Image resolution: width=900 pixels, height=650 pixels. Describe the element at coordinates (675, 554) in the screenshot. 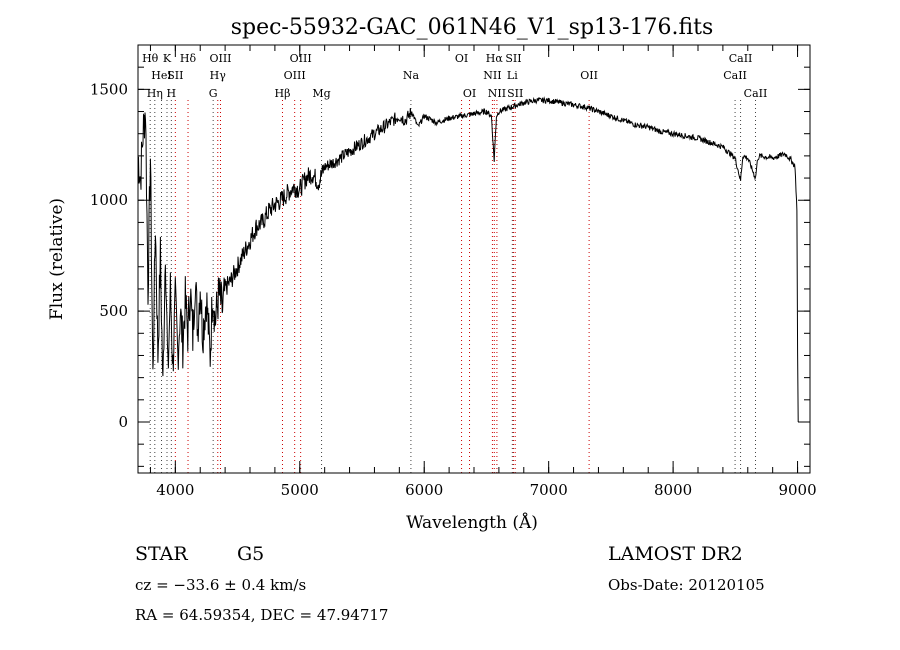

I see `survey-name: LAMOST DR2` at that location.